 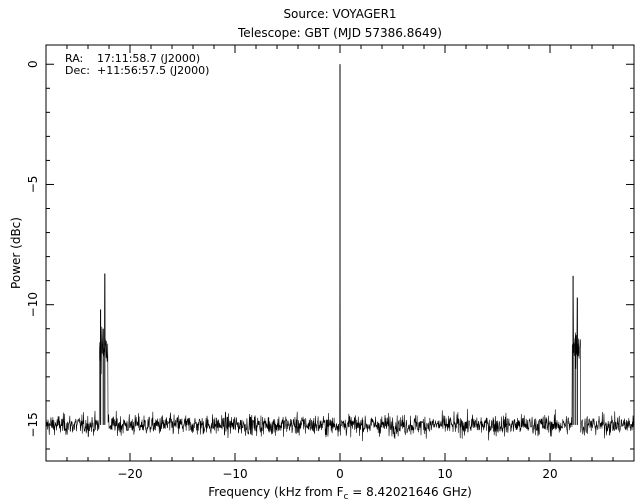 I want to click on y-tick-label: −15, so click(x=33, y=424).